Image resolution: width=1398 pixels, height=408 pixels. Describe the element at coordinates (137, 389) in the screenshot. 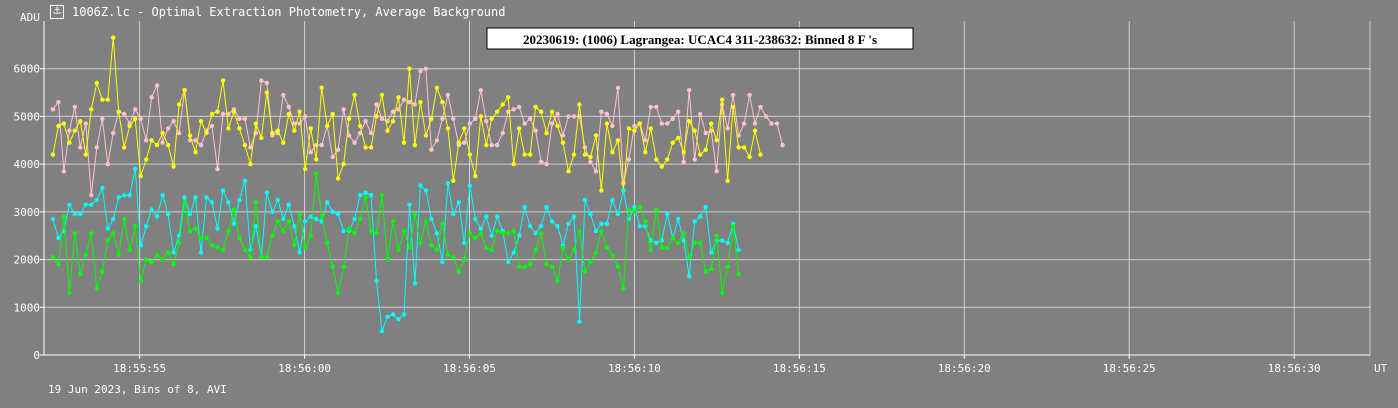

I see `footer-caption: 19 Jun 2023, Bins of 8, AVI` at that location.